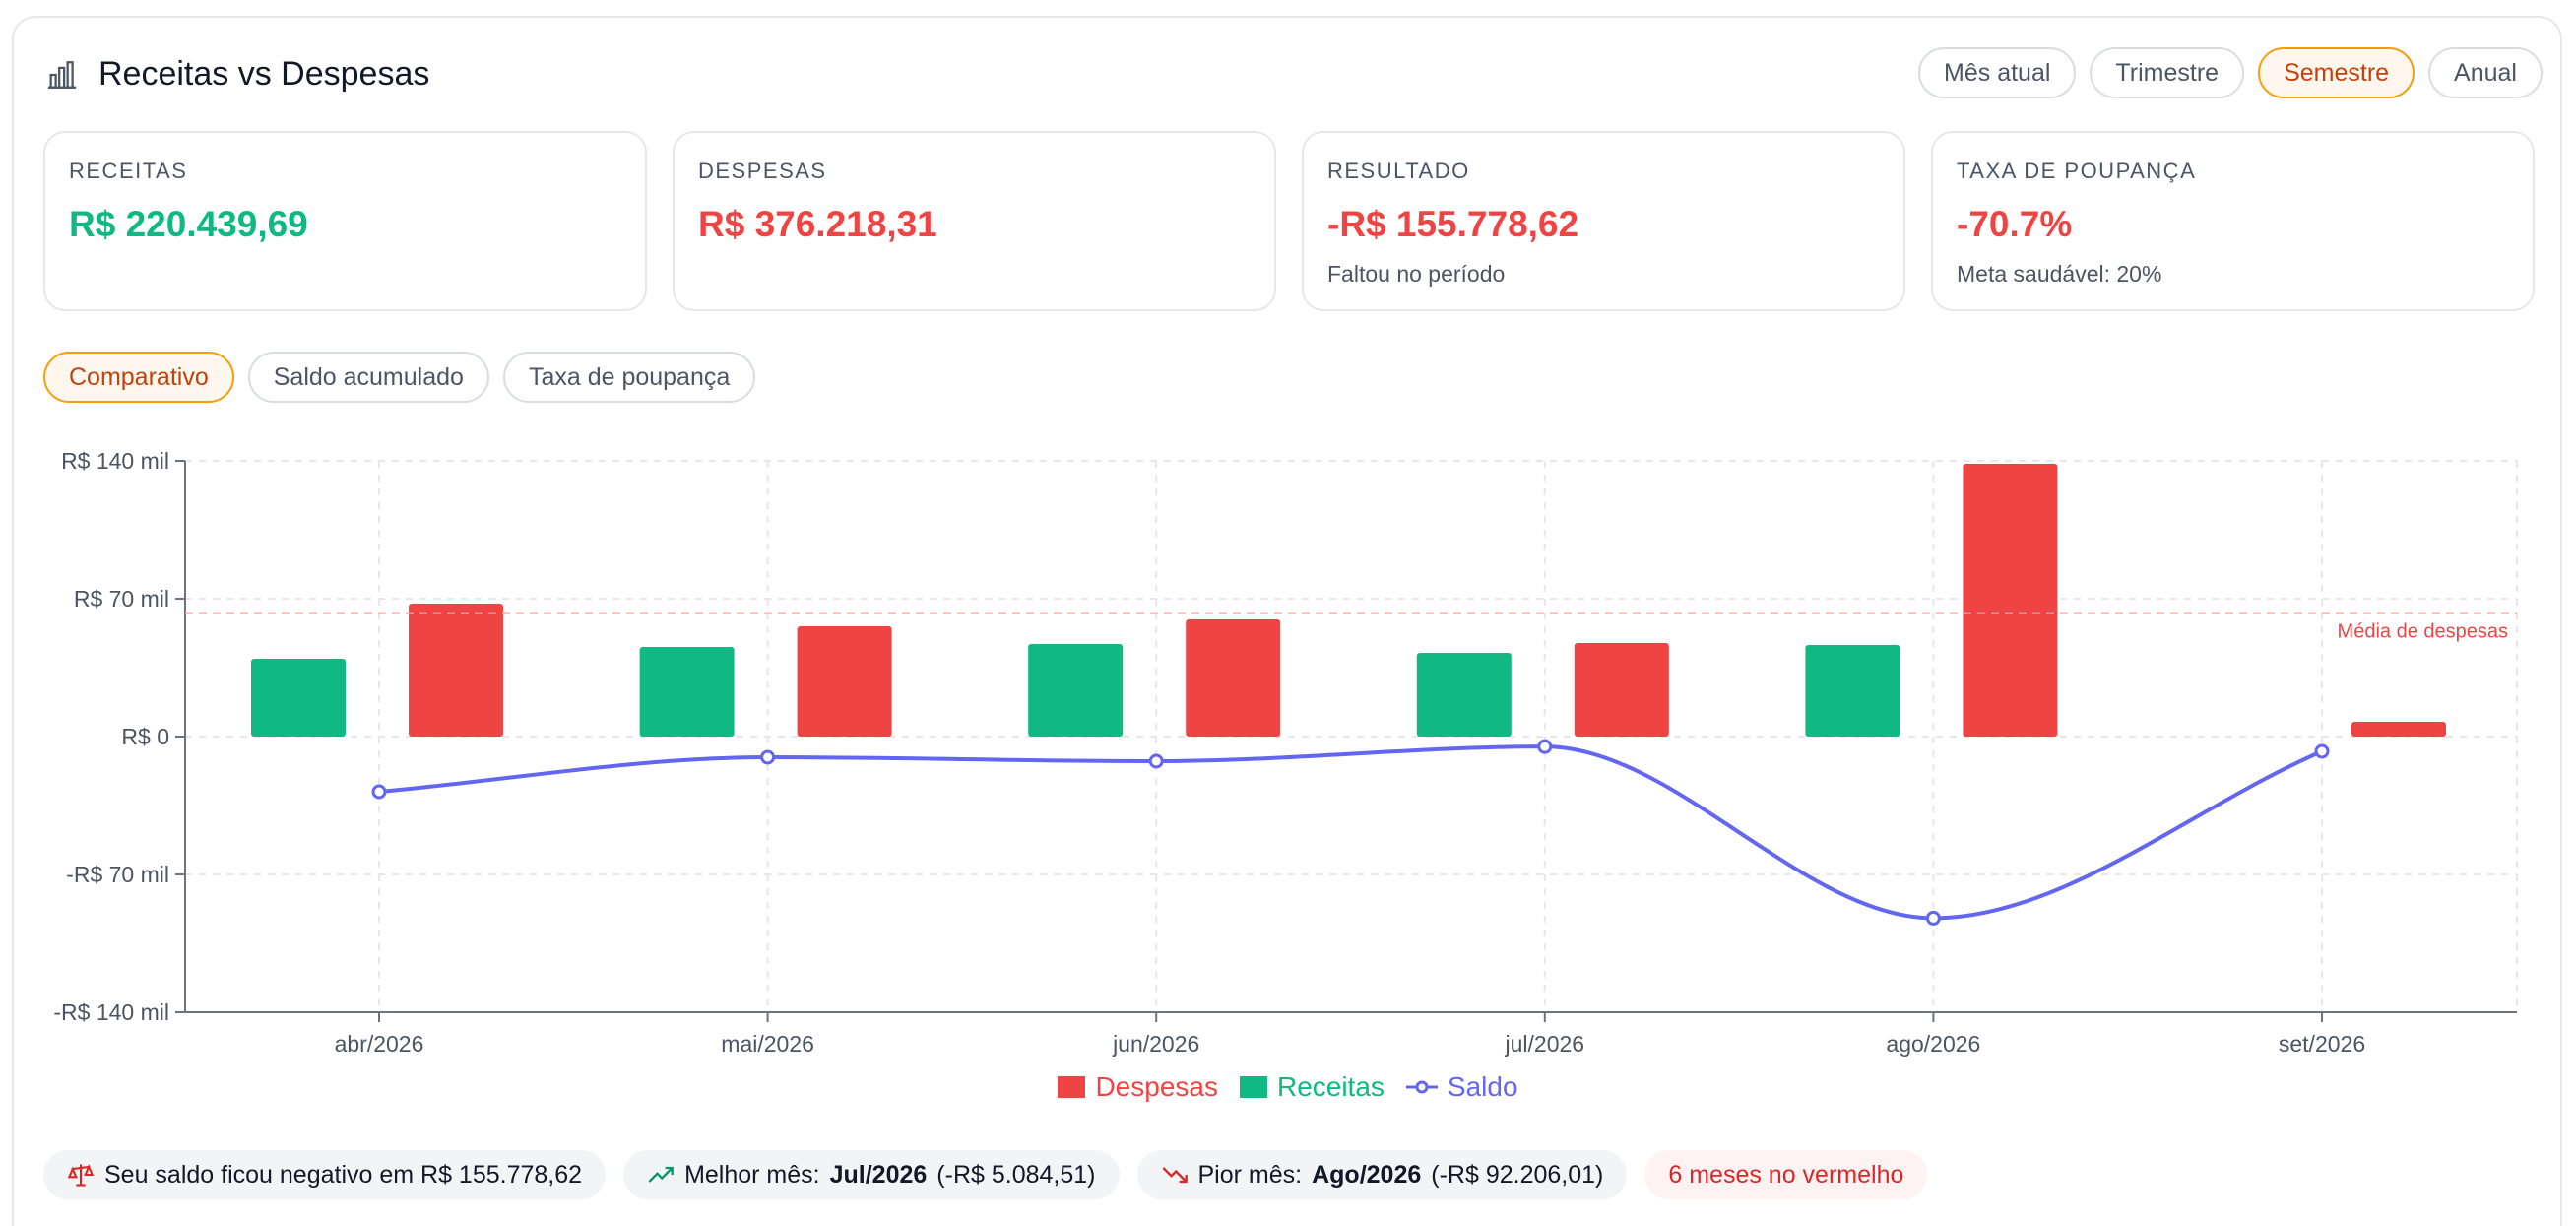 The height and width of the screenshot is (1226, 2576). Describe the element at coordinates (1453, 224) in the screenshot. I see `kpi-value: -R$ 155.778,62` at that location.